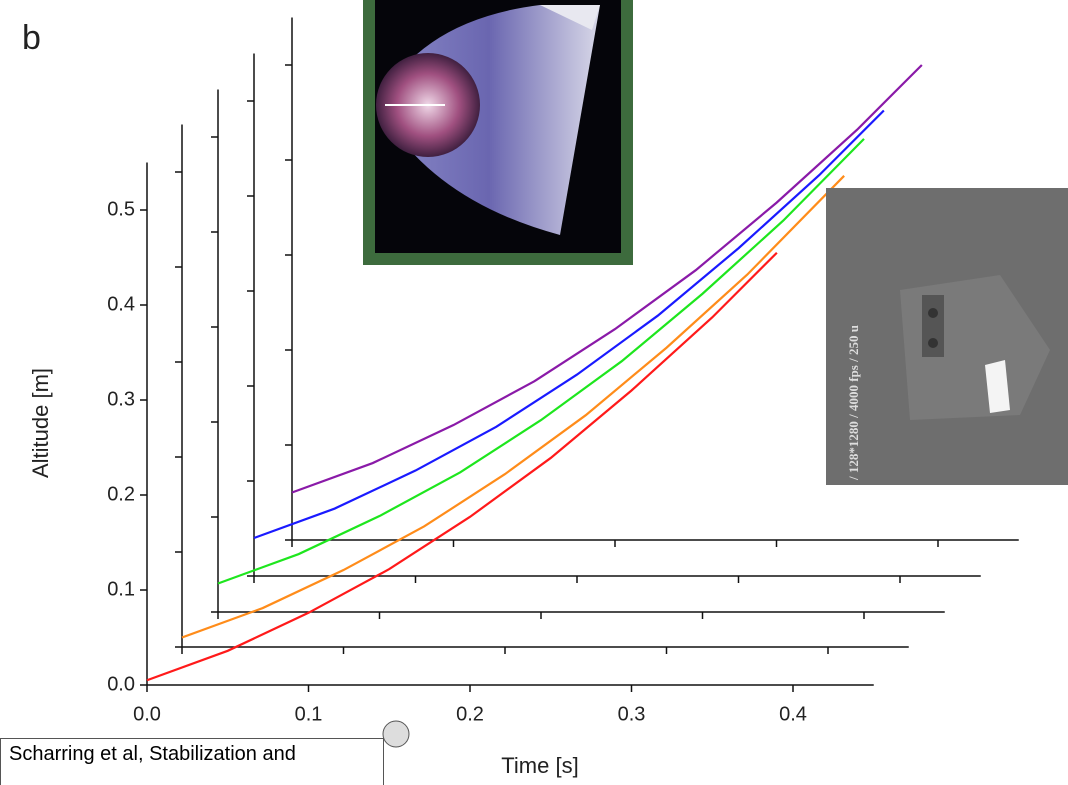 The image size is (1068, 785). What do you see at coordinates (121, 589) in the screenshot?
I see `y-tick-label: 0.1` at bounding box center [121, 589].